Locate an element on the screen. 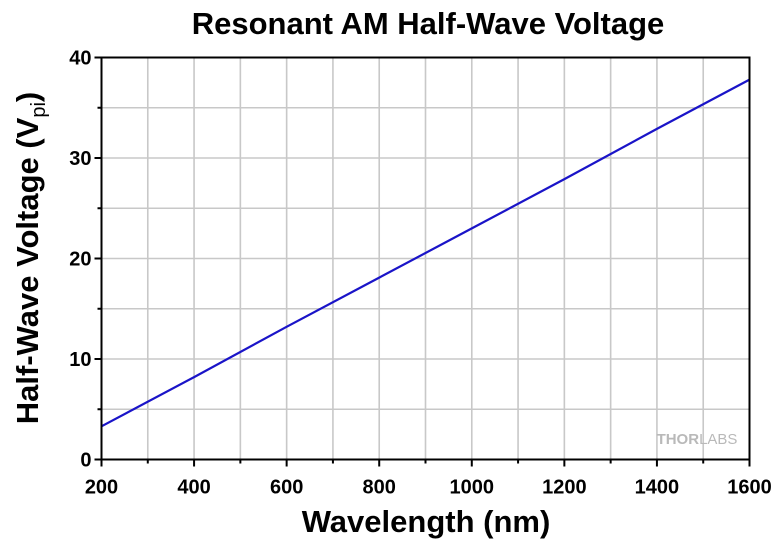  y-axis-label: Half-Wave Voltage (Vpi) is located at coordinates (30, 258).